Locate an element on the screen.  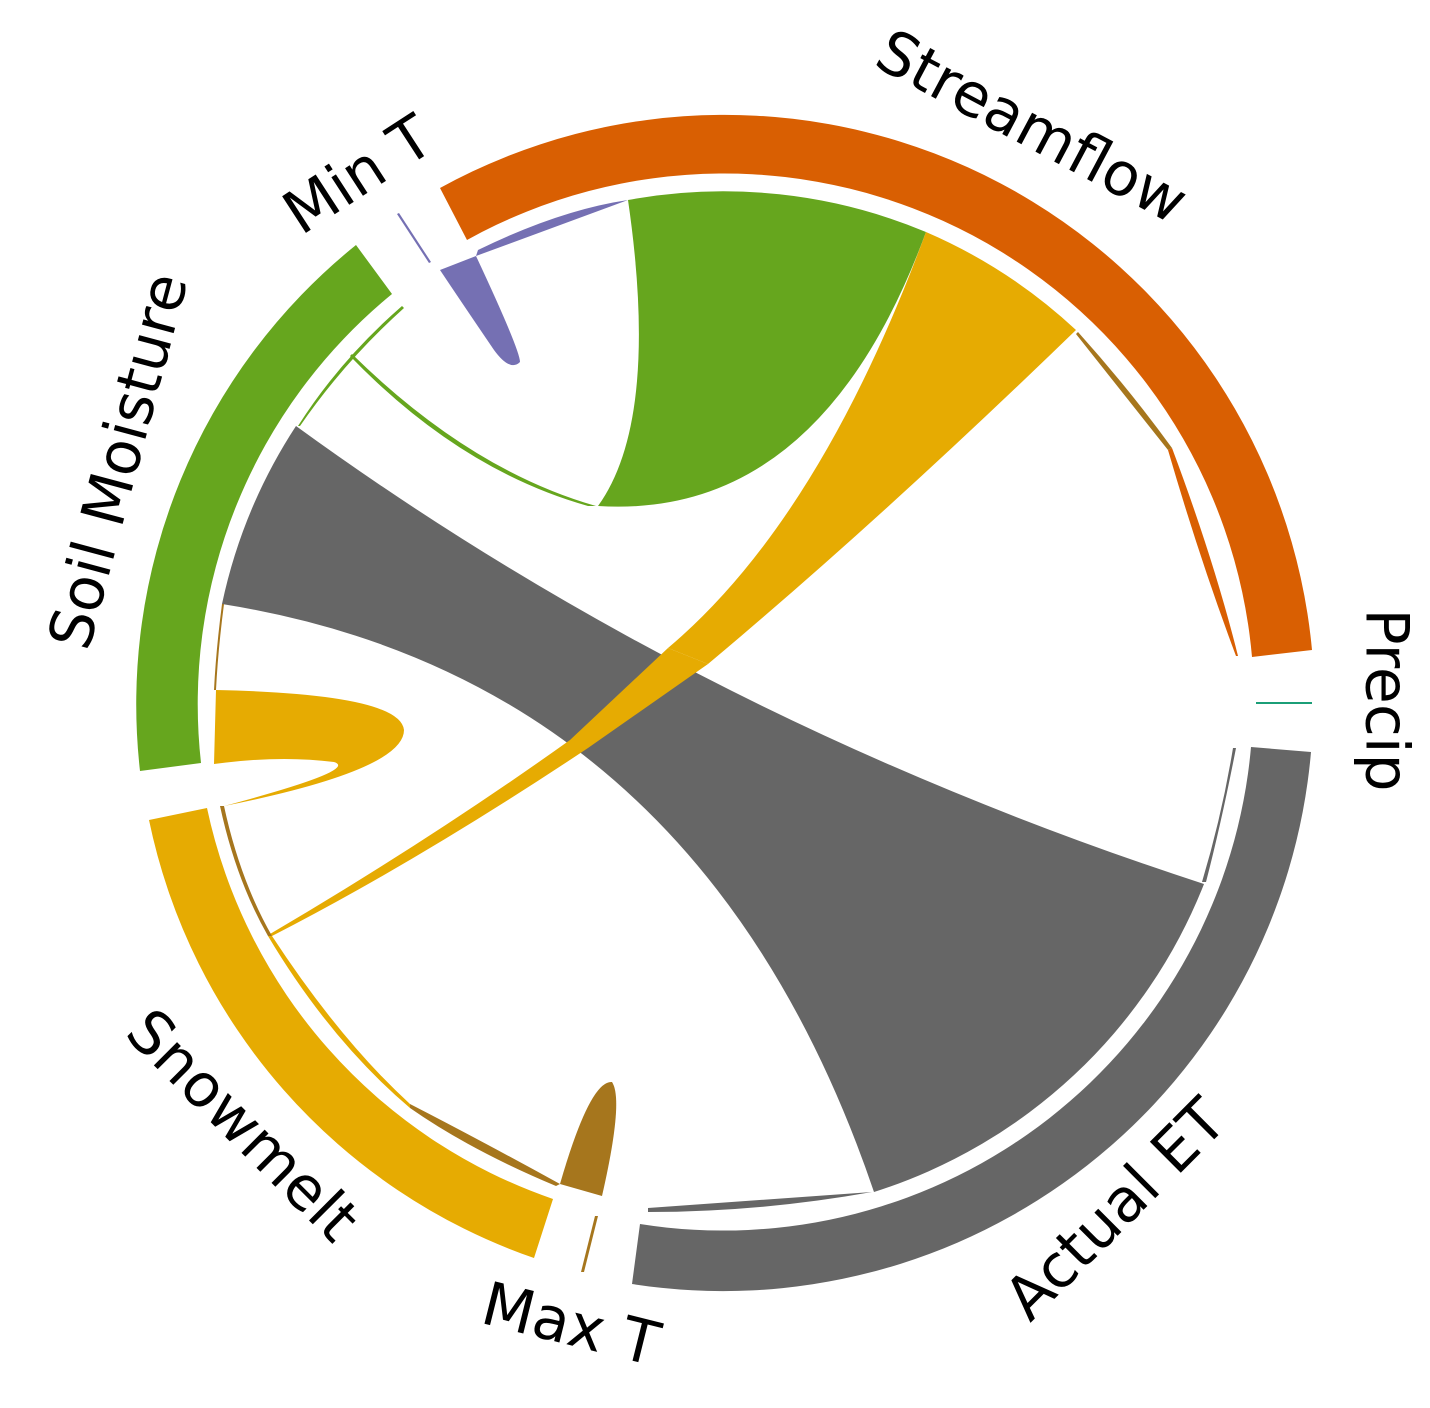
chord-max-t-streamflow is located at coordinates (1124, 391).